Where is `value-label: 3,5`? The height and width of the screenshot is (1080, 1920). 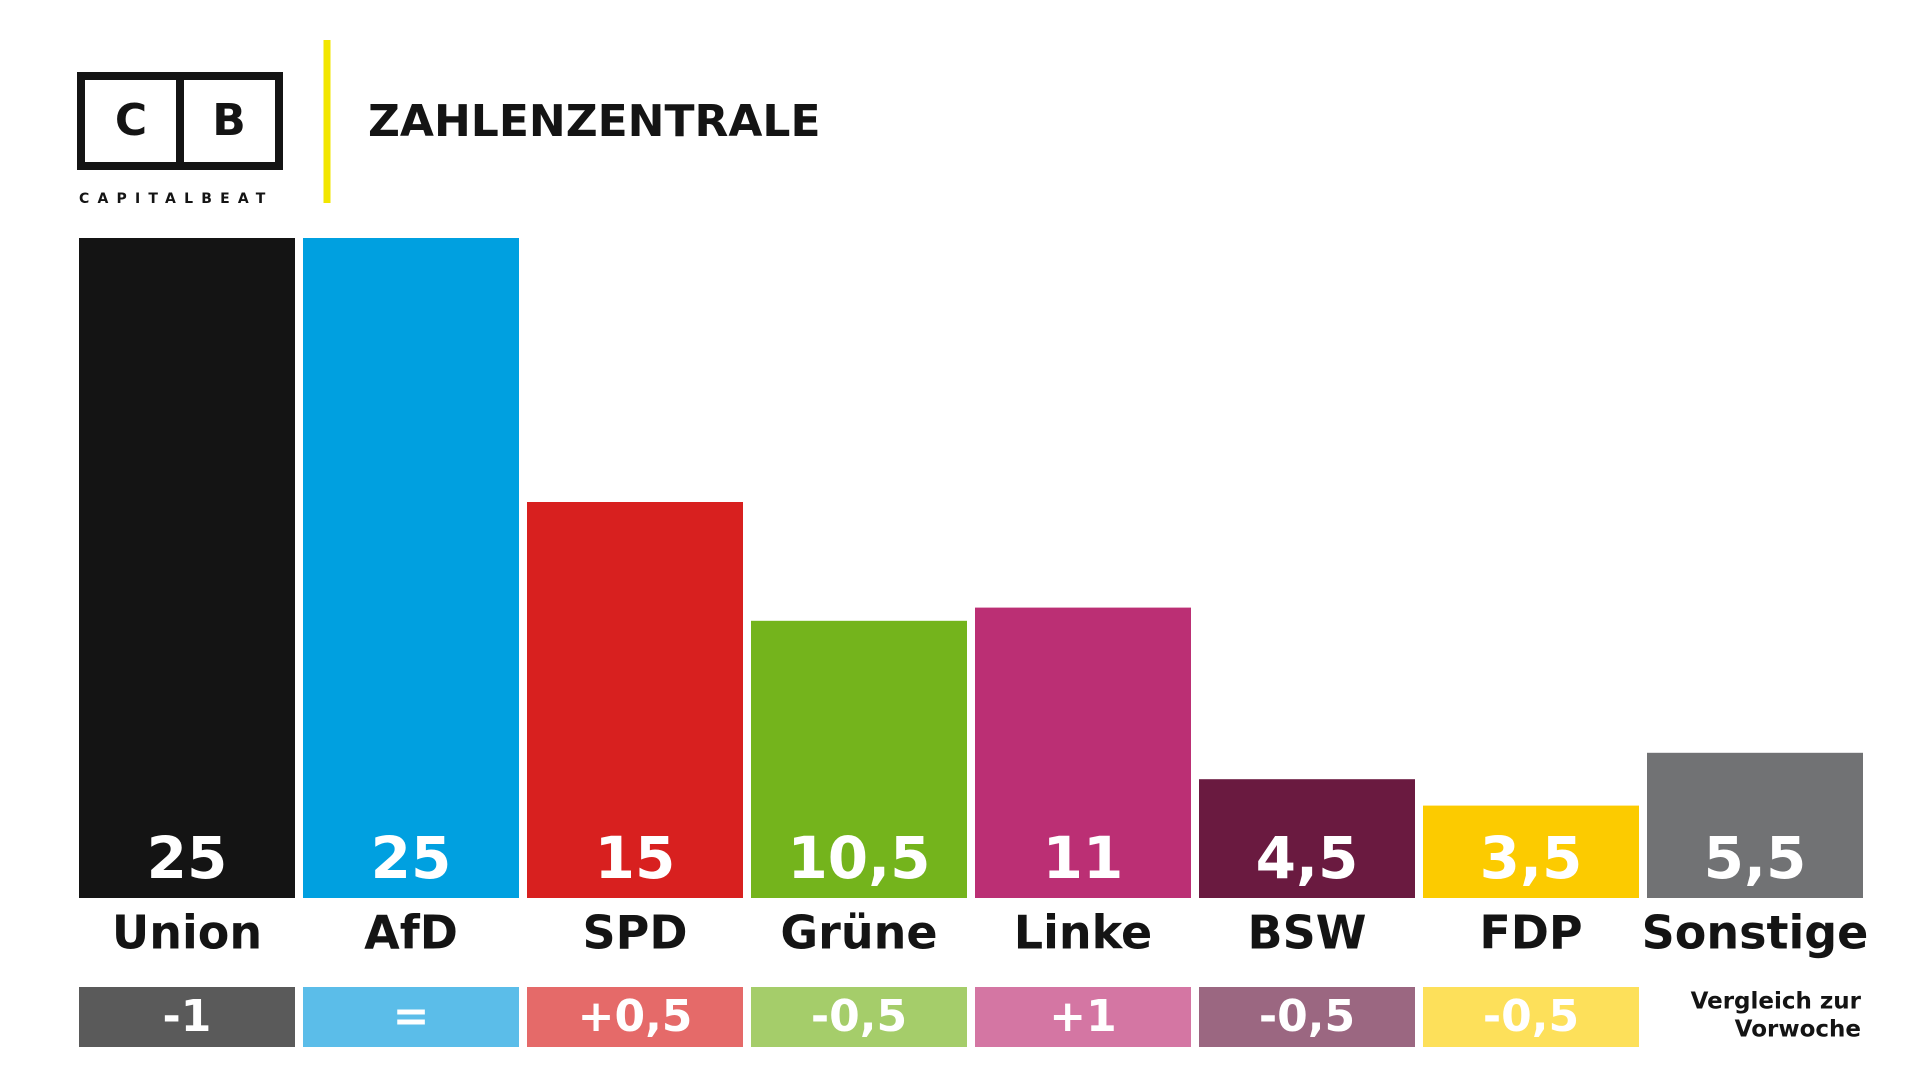 value-label: 3,5 is located at coordinates (1531, 858).